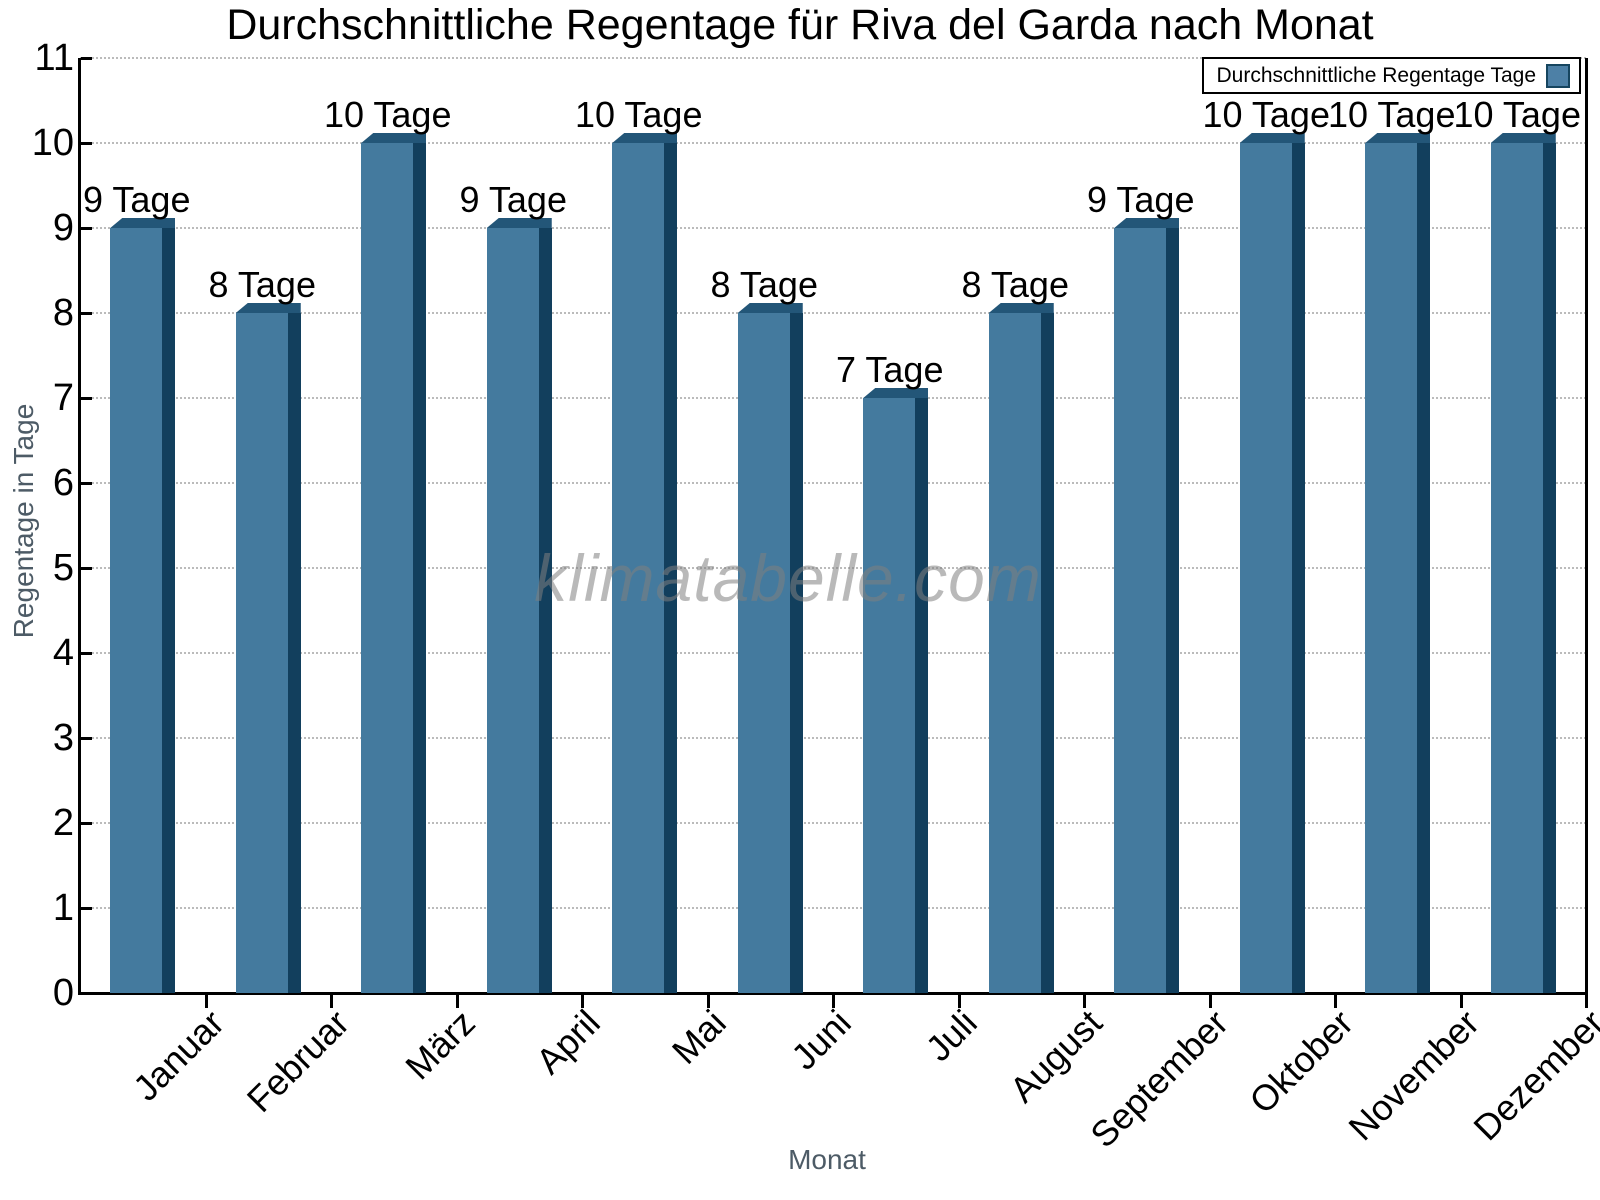 This screenshot has height=1200, width=1600. I want to click on bar-value-label: 7 Tage, so click(890, 369).